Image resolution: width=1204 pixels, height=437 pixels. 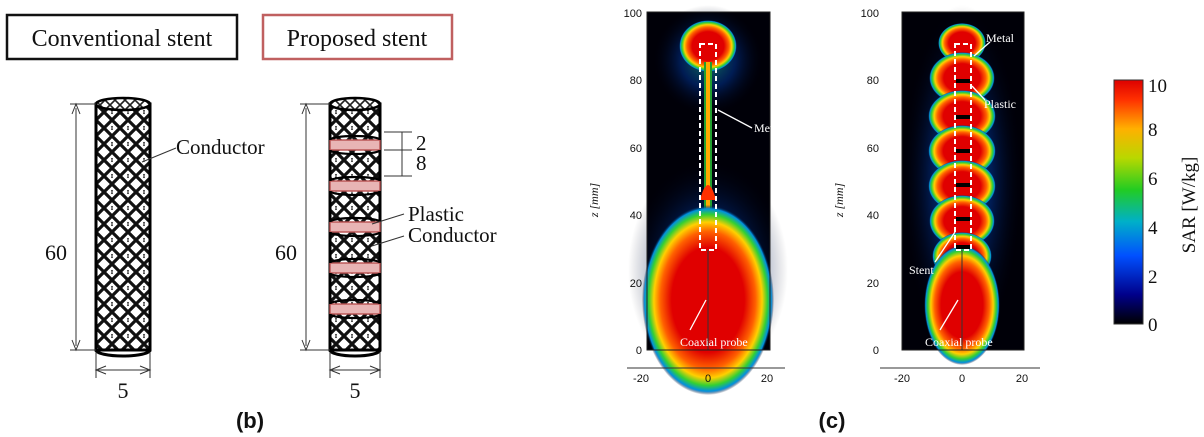 I want to click on y-tick-right: 20, so click(x=873, y=284).